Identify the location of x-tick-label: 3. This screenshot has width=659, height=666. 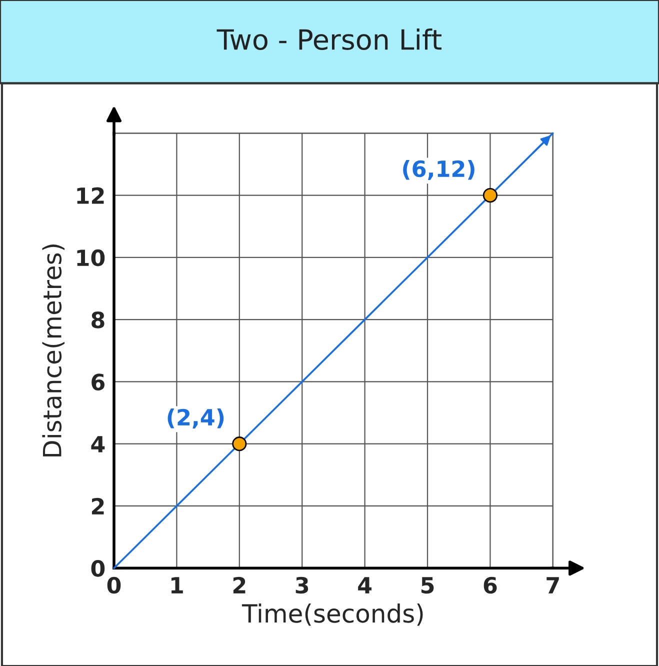
(302, 585).